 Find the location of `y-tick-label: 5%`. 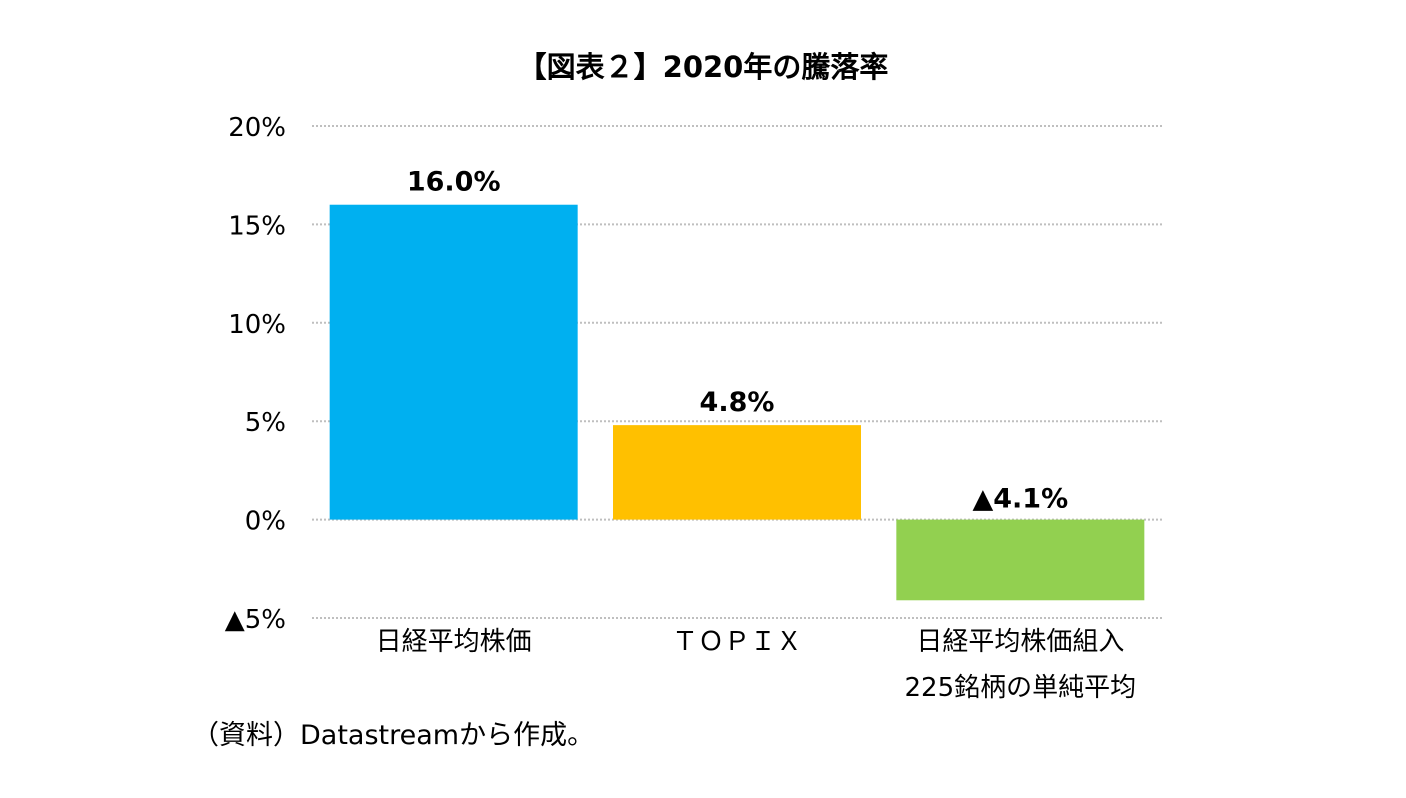

y-tick-label: 5% is located at coordinates (265, 423).